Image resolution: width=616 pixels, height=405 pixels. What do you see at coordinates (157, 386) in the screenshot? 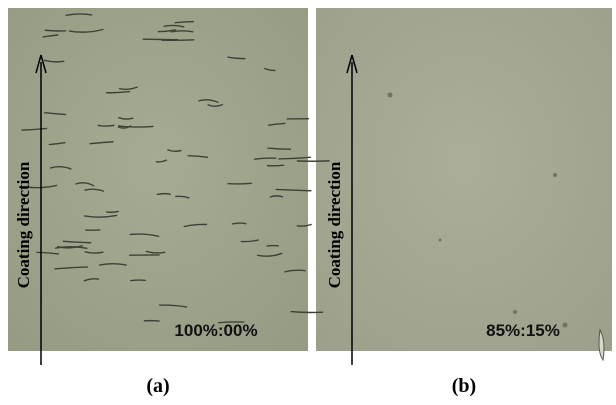
I see `panel-label: (a)` at bounding box center [157, 386].